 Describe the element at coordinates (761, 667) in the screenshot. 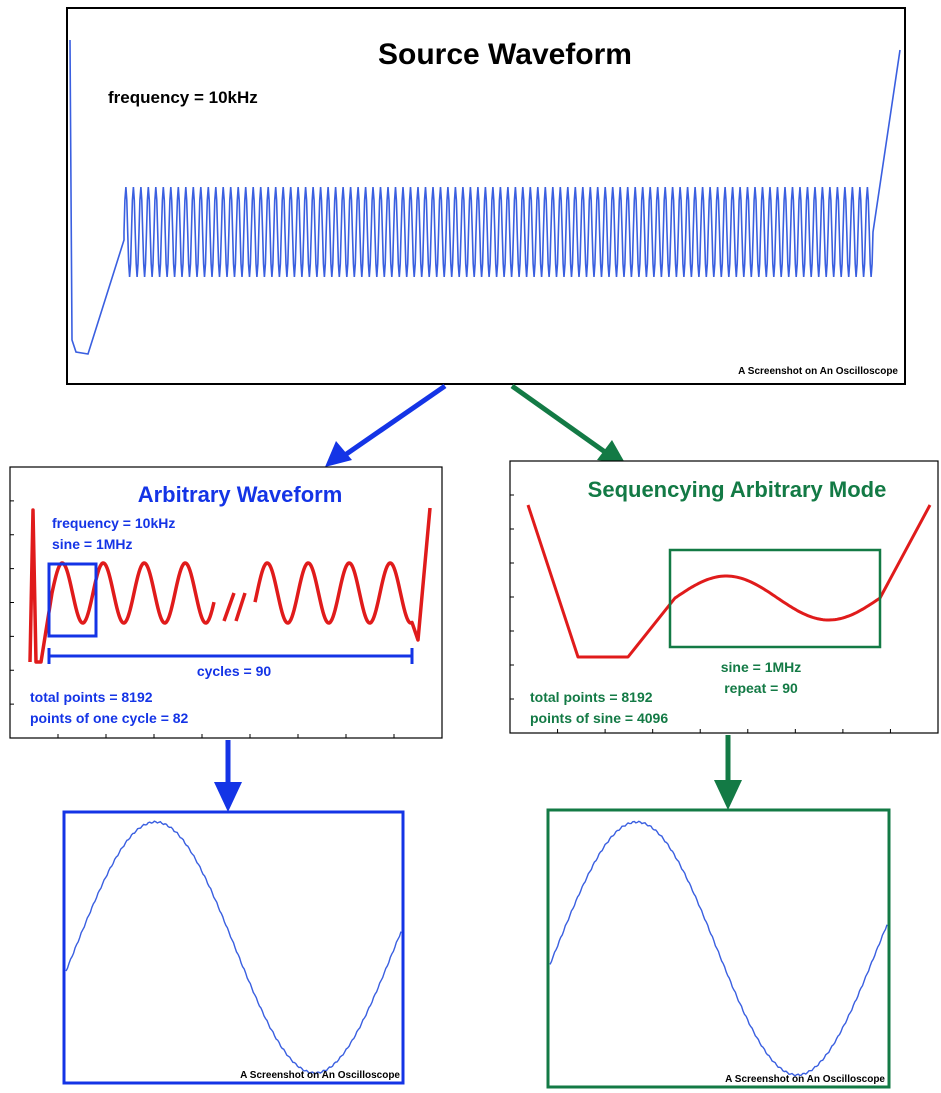

I see `sequencing-sine-label: sine = 1MHz` at that location.